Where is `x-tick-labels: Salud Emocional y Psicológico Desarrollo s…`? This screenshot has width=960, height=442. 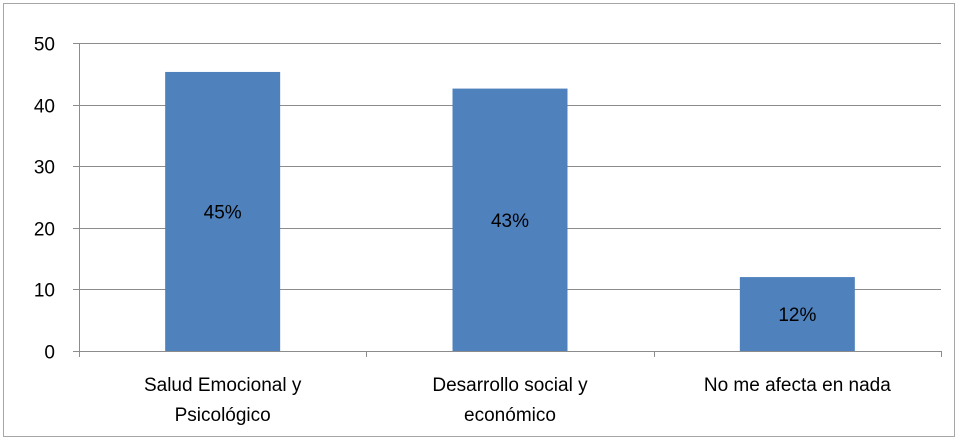 x-tick-labels: Salud Emocional y Psicológico Desarrollo s… is located at coordinates (517, 400).